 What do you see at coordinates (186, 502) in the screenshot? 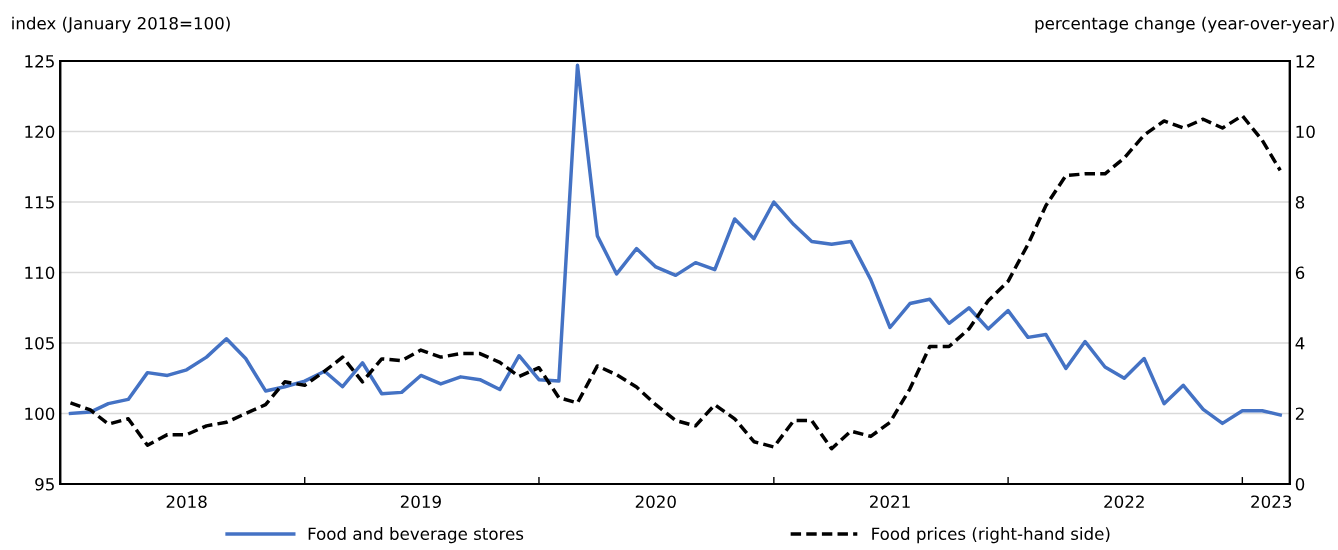
I see `x-tick-label: 2018` at bounding box center [186, 502].